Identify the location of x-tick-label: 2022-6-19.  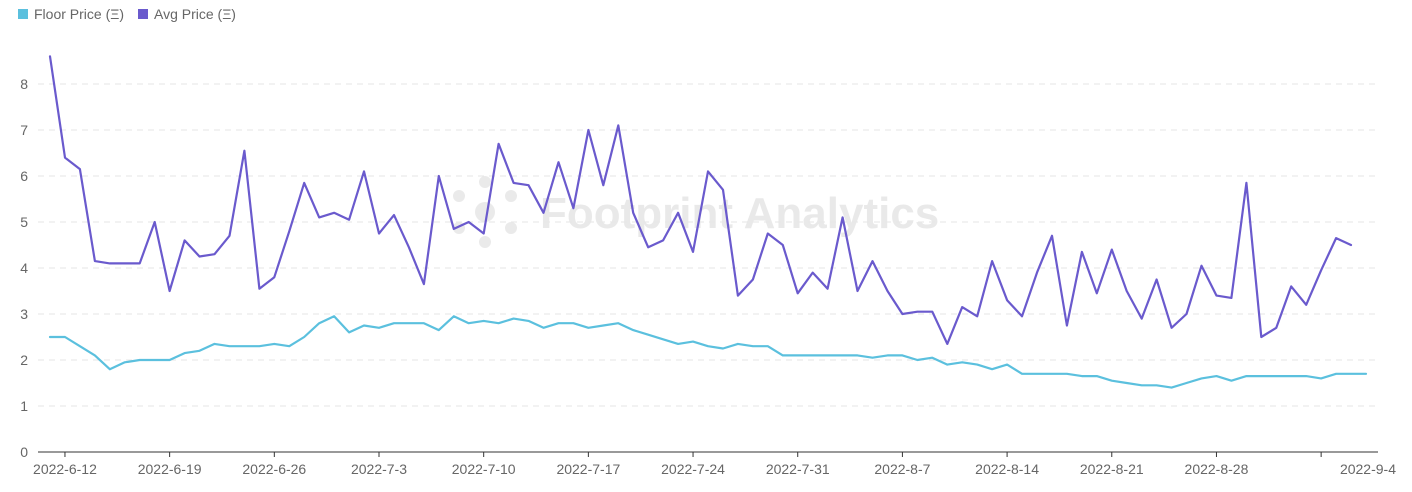
(170, 469).